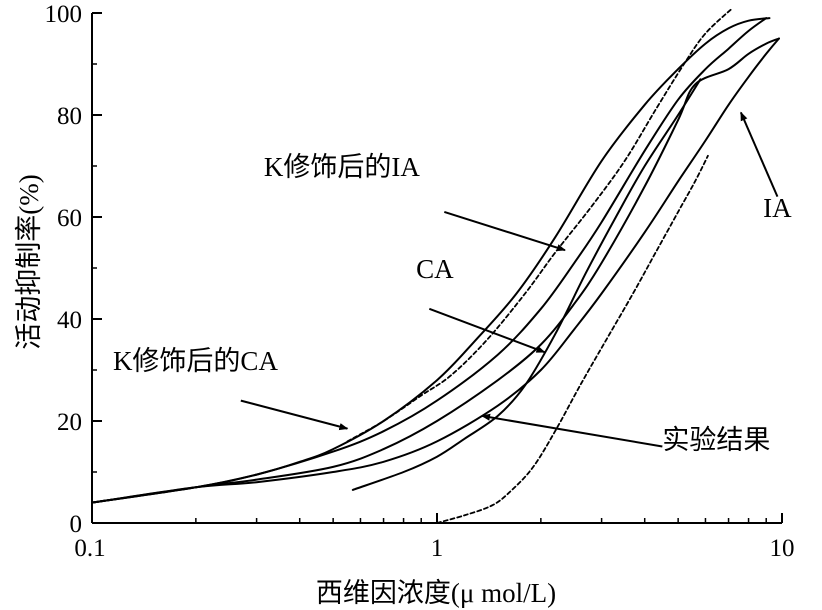 This screenshot has height=610, width=822. What do you see at coordinates (76, 524) in the screenshot?
I see `y-tick-label: 0` at bounding box center [76, 524].